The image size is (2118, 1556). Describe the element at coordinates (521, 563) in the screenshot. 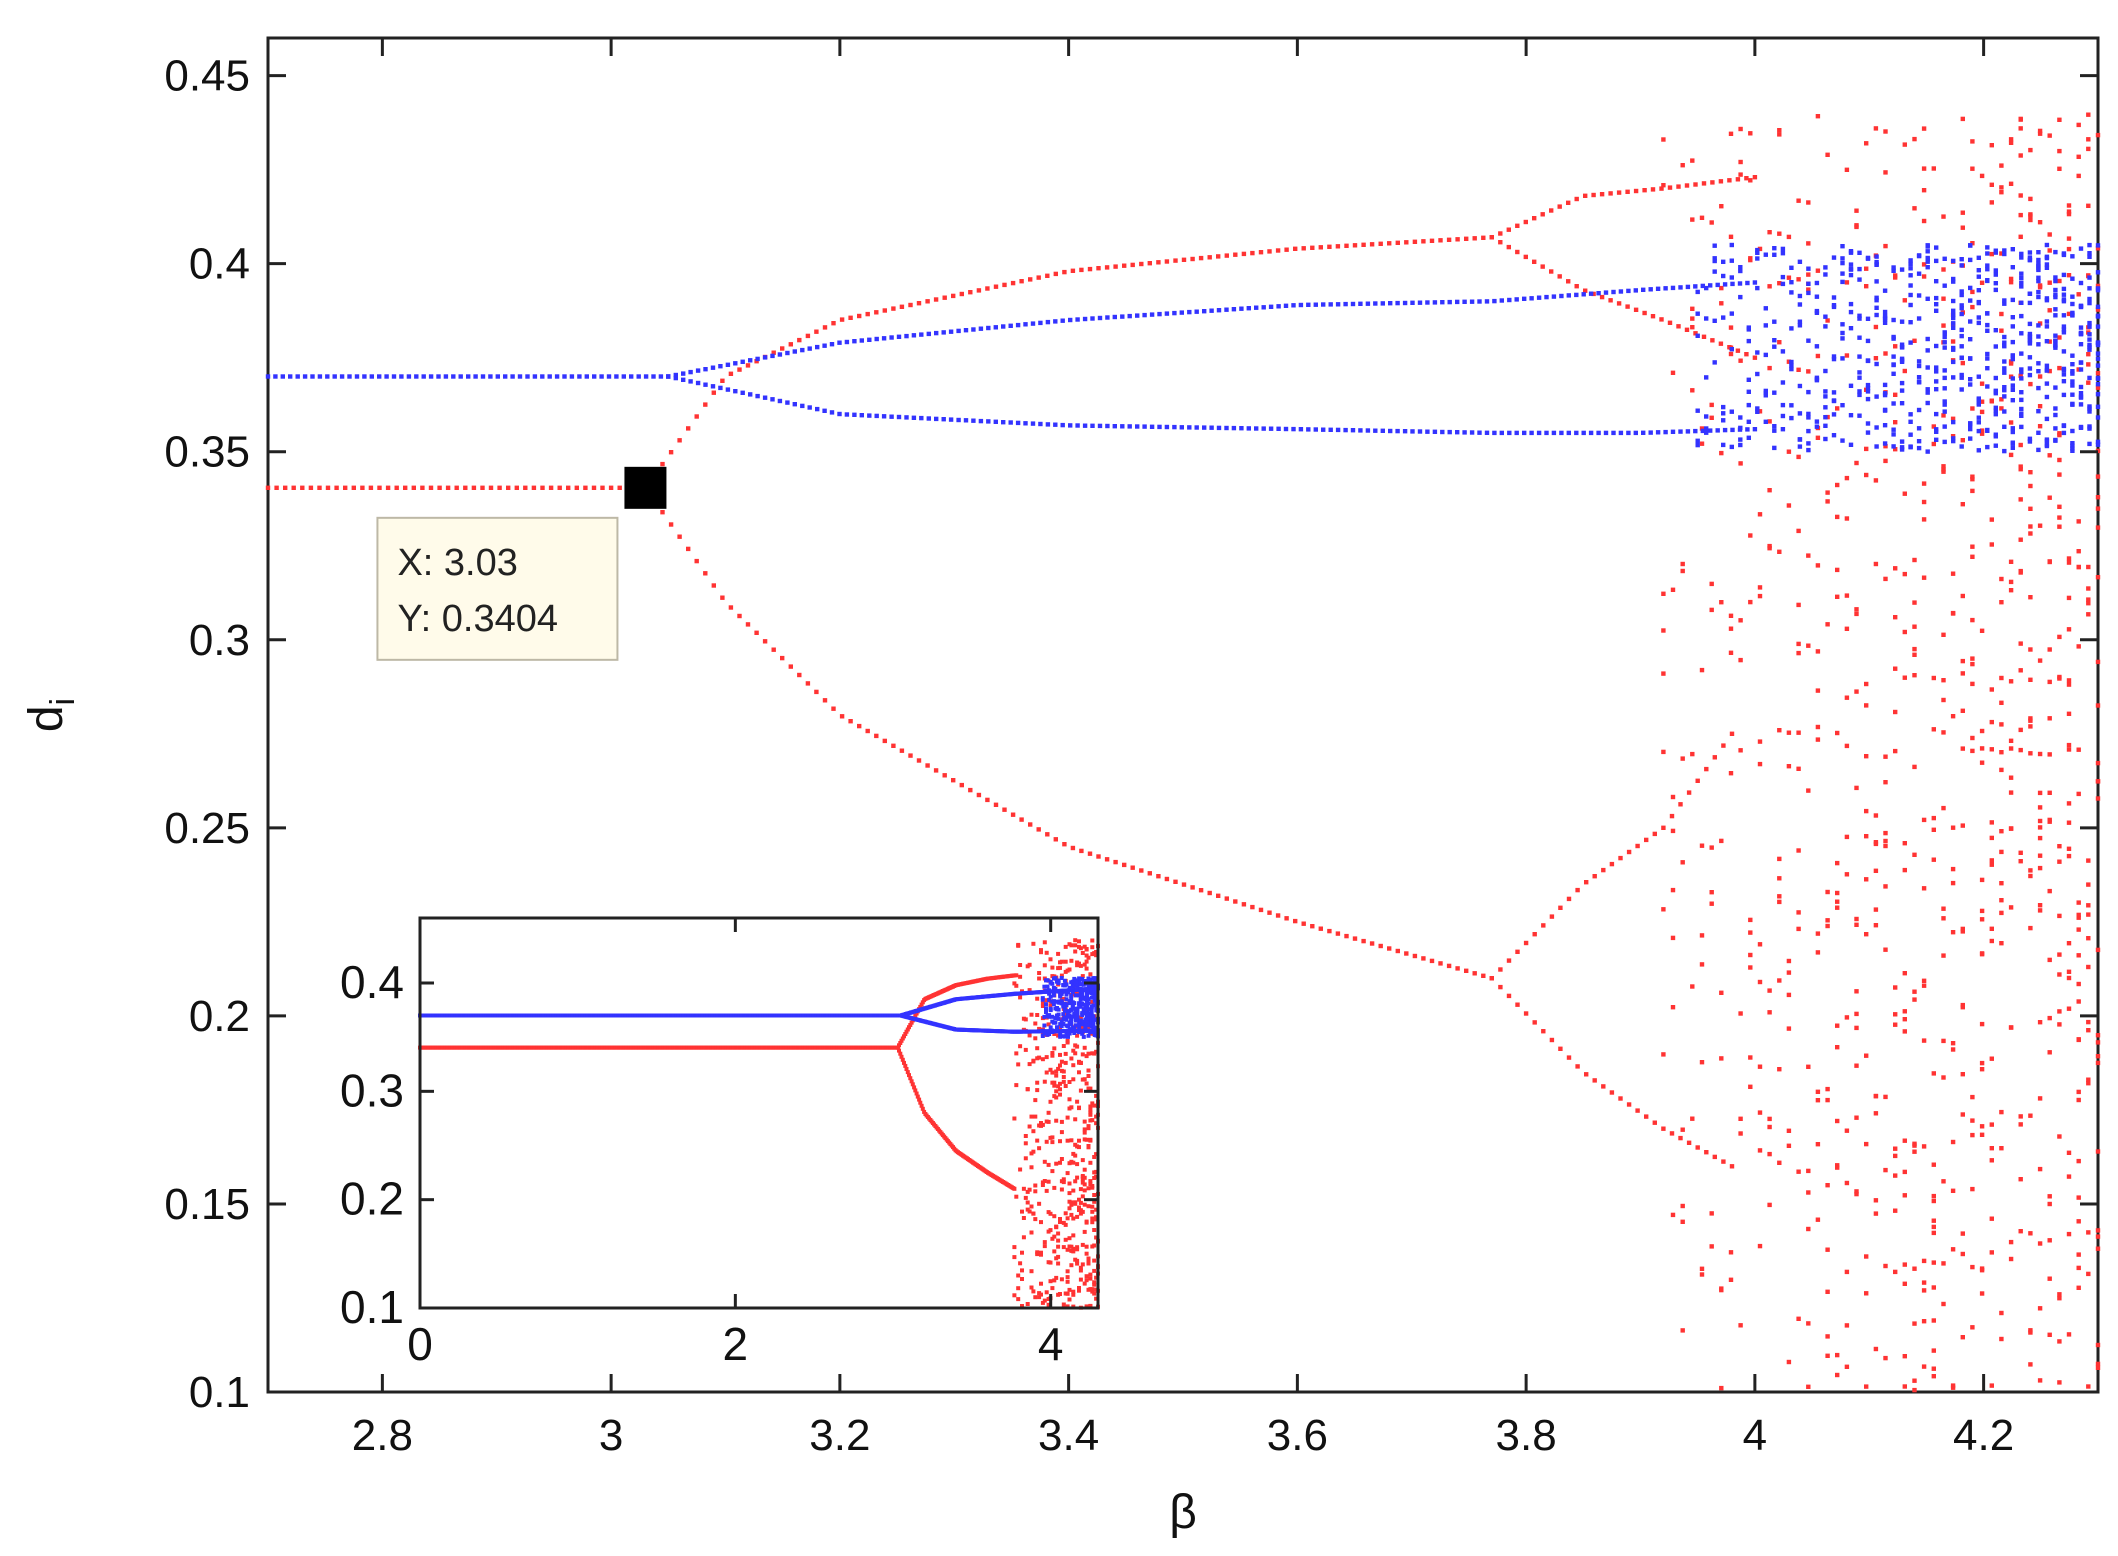

I see `data-tip: X: 3.03 Y: 0.3404` at that location.